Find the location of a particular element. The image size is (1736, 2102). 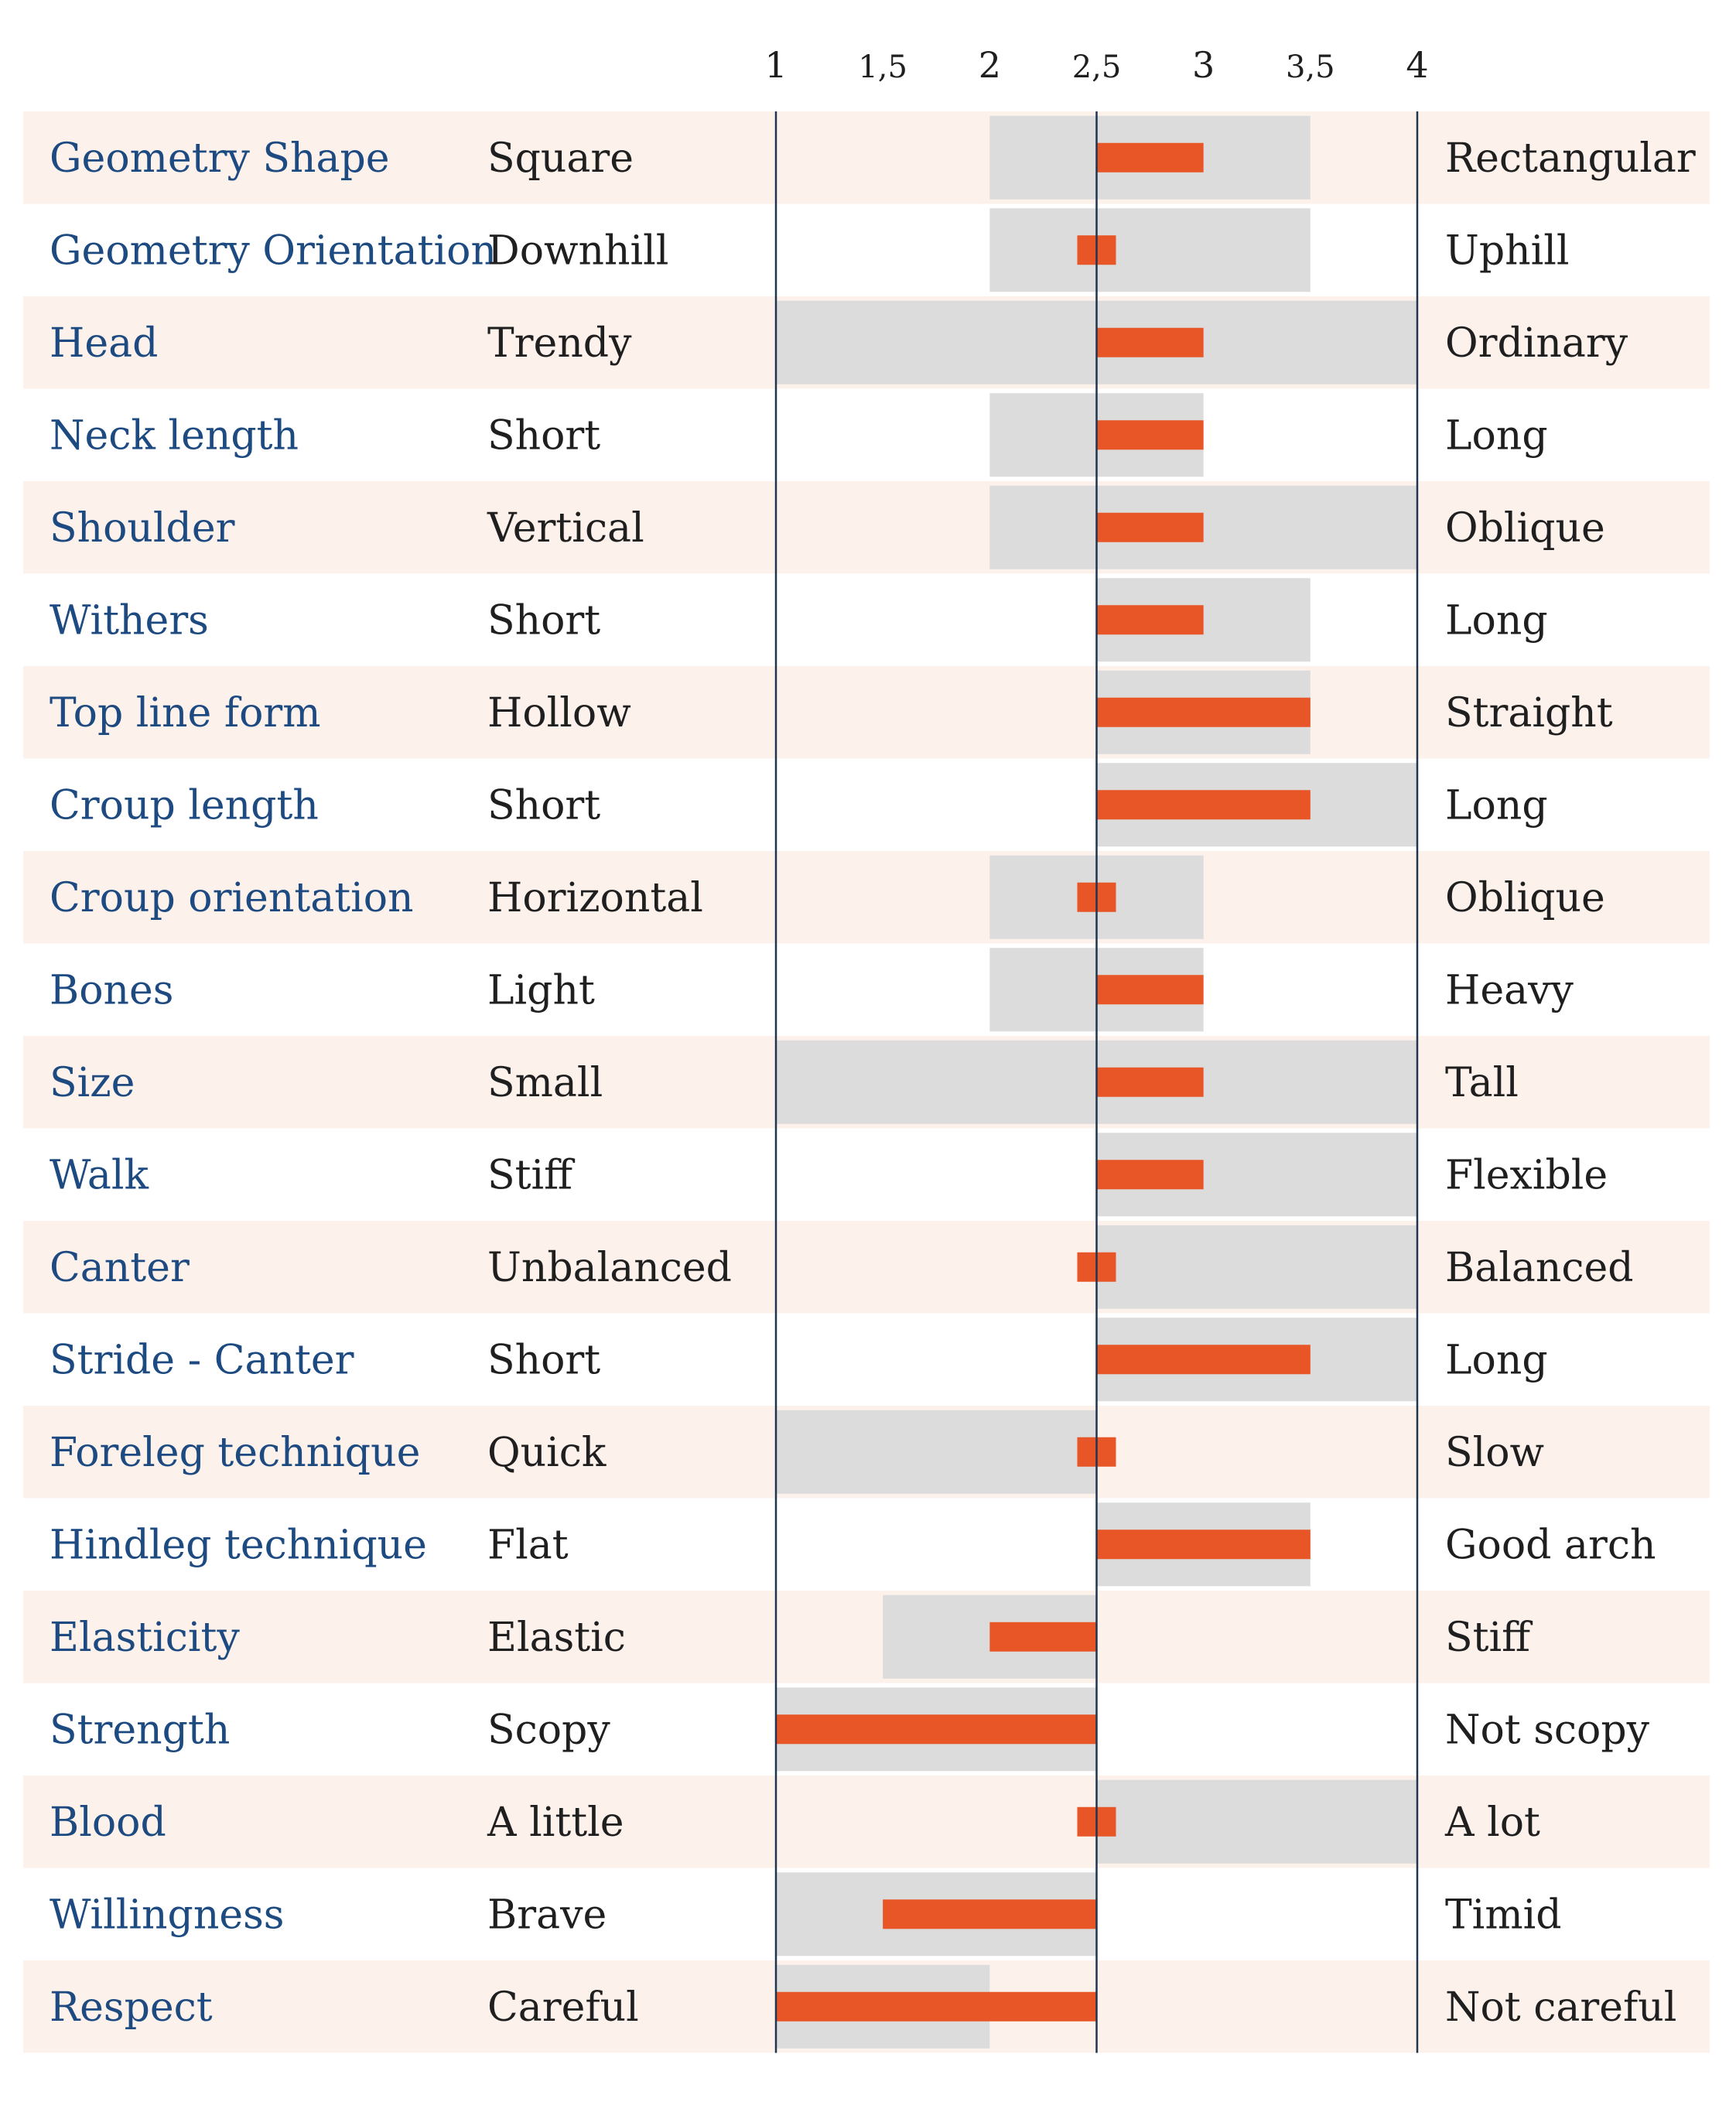

row-right-label: Flexible is located at coordinates (1526, 1175).